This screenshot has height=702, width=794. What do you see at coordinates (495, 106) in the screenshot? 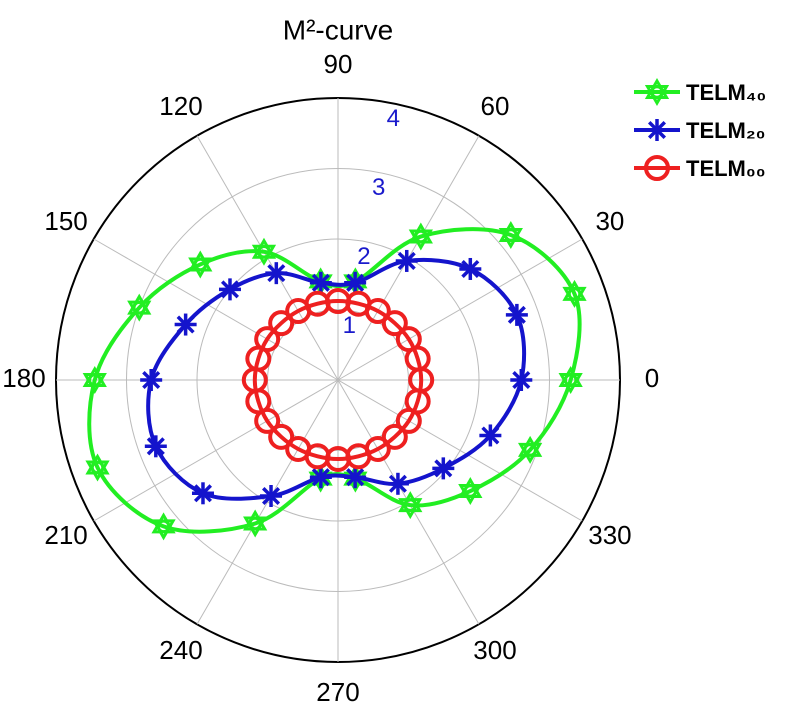
I see `theta-tick-label: 60` at bounding box center [495, 106].